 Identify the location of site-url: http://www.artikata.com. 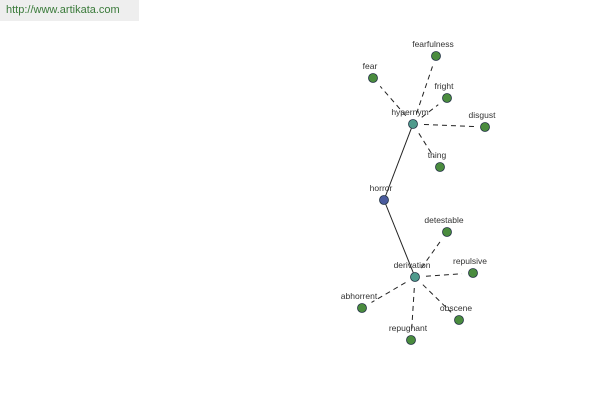
(69, 10).